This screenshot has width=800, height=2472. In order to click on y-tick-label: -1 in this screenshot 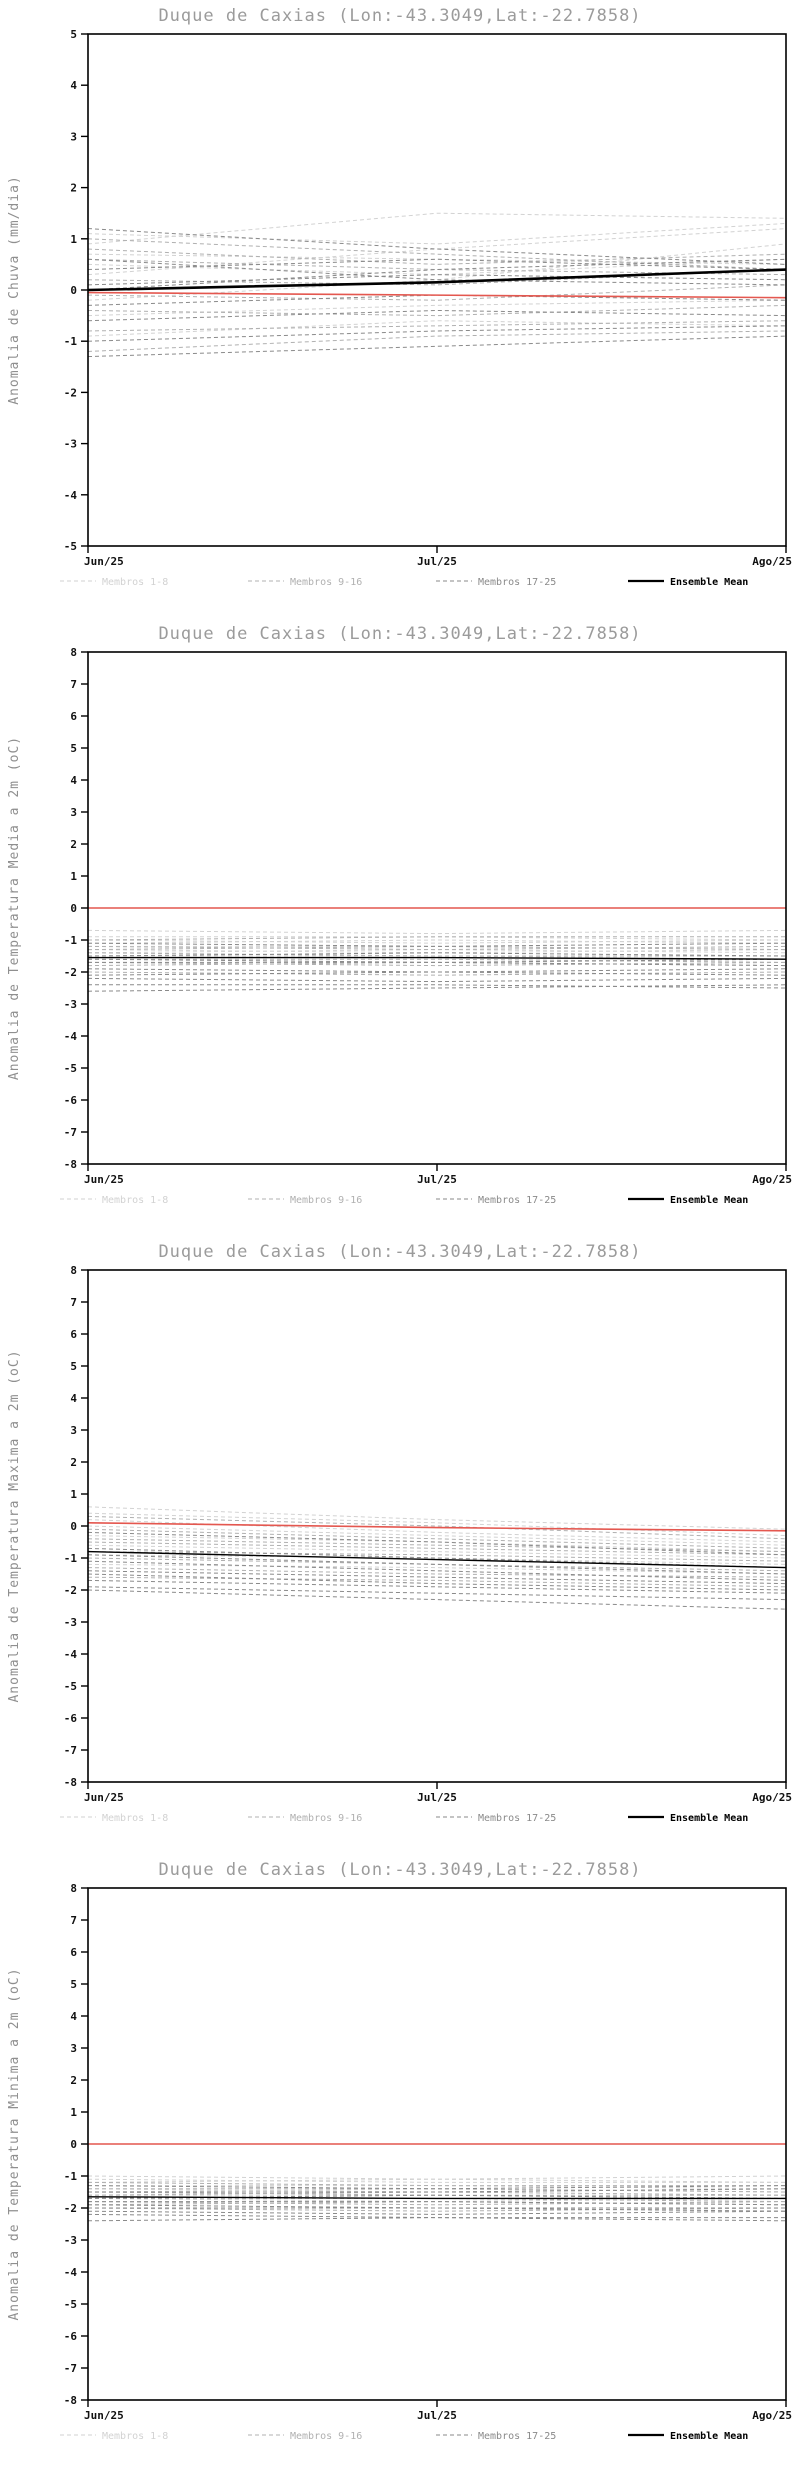, I will do `click(71, 341)`.